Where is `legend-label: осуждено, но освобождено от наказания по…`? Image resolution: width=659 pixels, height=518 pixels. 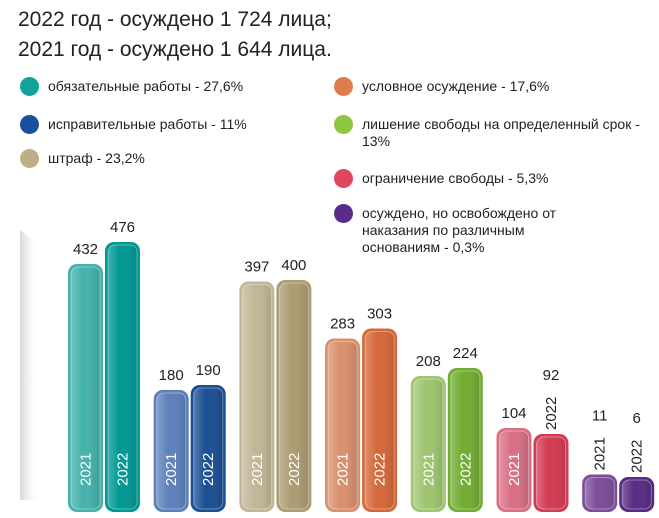
legend-label: осуждено, но освобождено от наказания по… is located at coordinates (459, 230).